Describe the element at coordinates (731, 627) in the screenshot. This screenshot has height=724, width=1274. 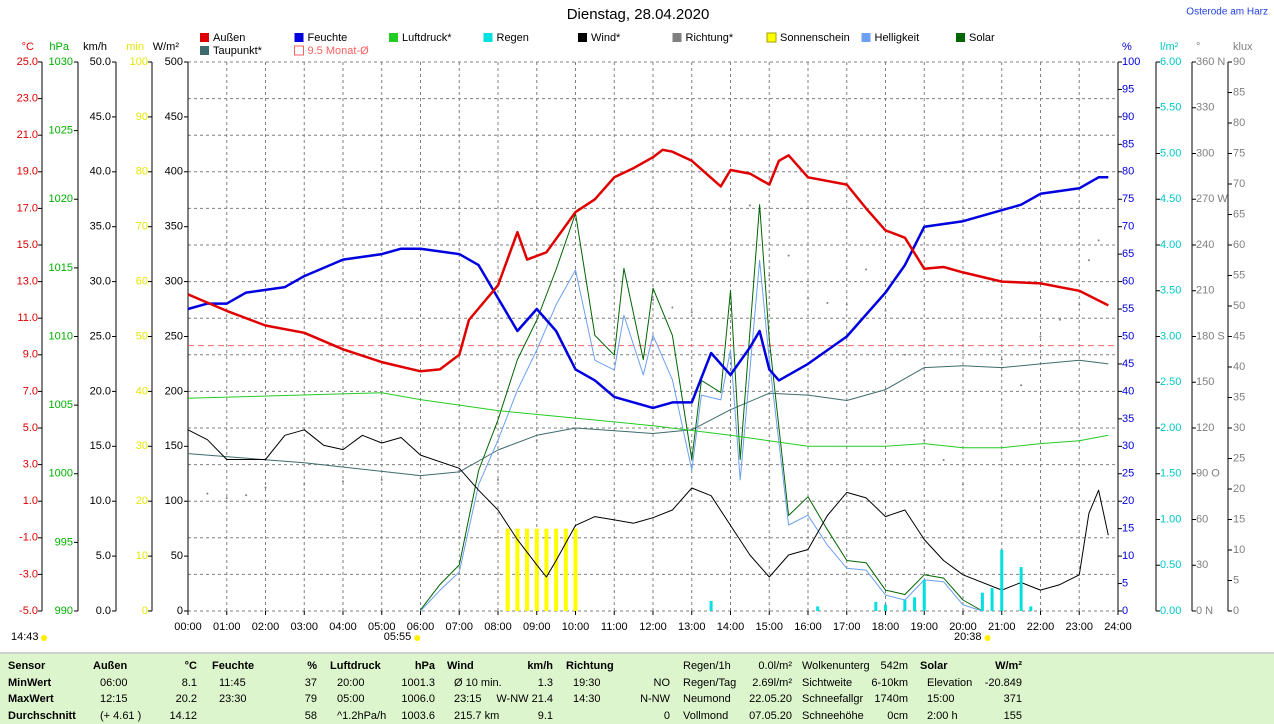
I see `x-tick-label: 14:00` at that location.